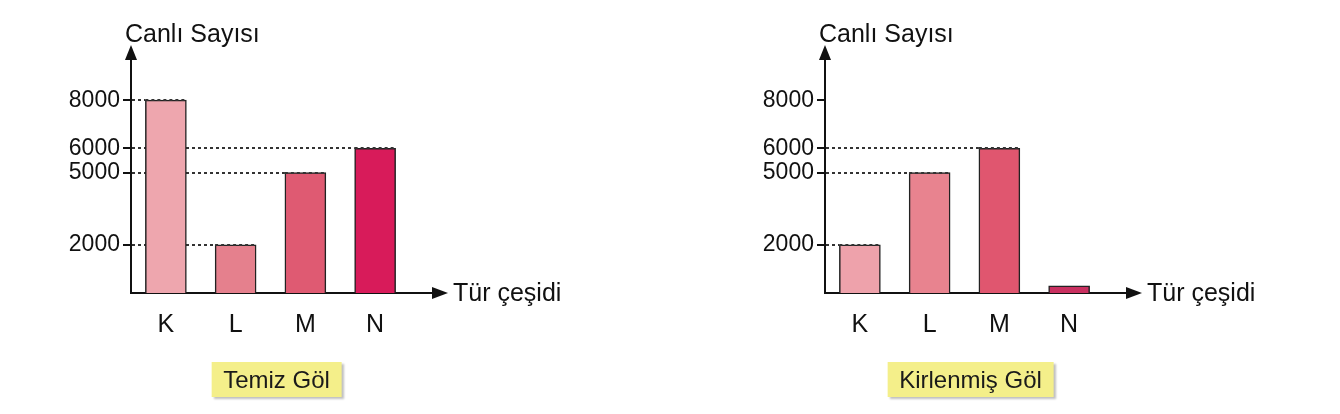 The image size is (1340, 414). What do you see at coordinates (276, 379) in the screenshot?
I see `text: Temiz Göl` at bounding box center [276, 379].